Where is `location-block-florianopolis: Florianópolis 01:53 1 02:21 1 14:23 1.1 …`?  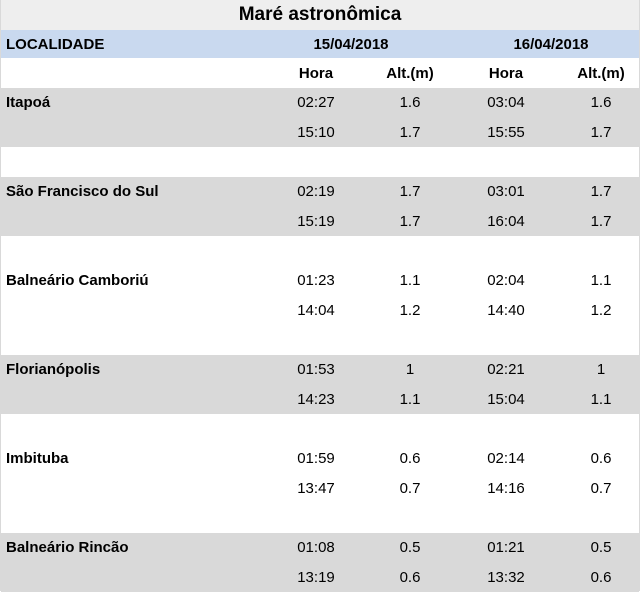
location-block-florianopolis: Florianópolis 01:53 1 02:21 1 14:23 1.1 … is located at coordinates (320, 384).